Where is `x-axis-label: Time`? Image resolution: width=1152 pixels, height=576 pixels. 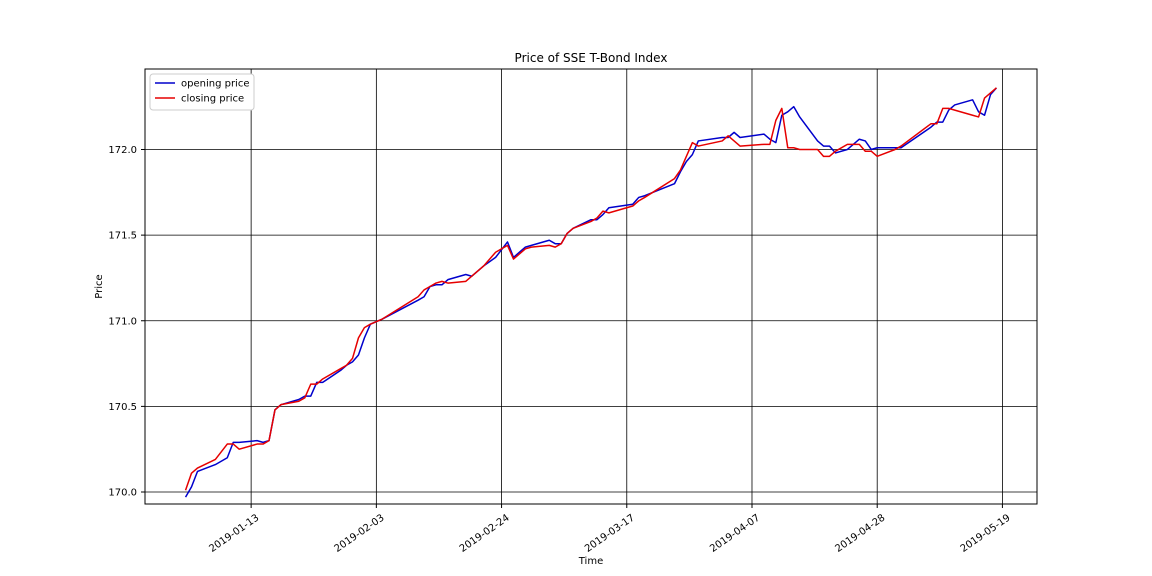
x-axis-label: Time is located at coordinates (590, 561).